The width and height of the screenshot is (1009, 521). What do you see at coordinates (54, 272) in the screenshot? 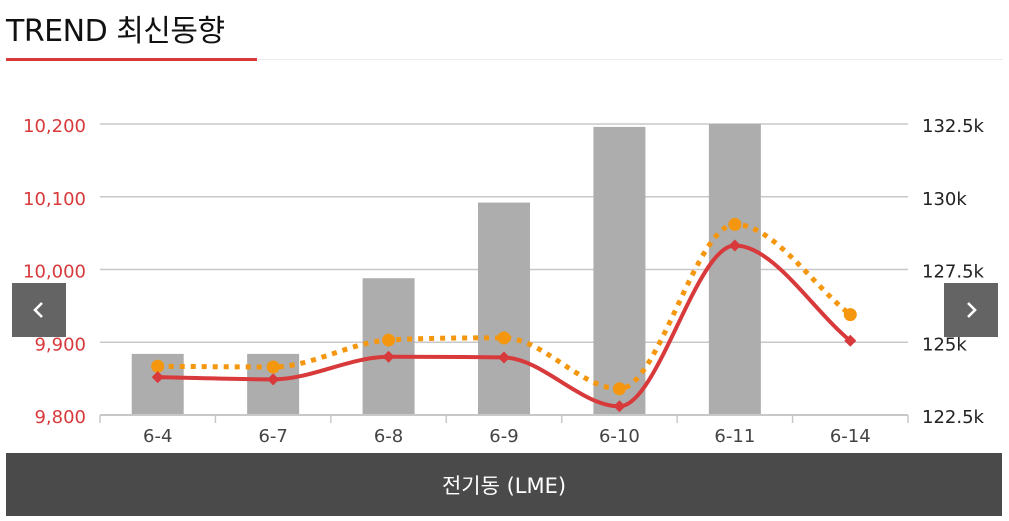
I see `y-left-tick-label: 10,000` at bounding box center [54, 272].